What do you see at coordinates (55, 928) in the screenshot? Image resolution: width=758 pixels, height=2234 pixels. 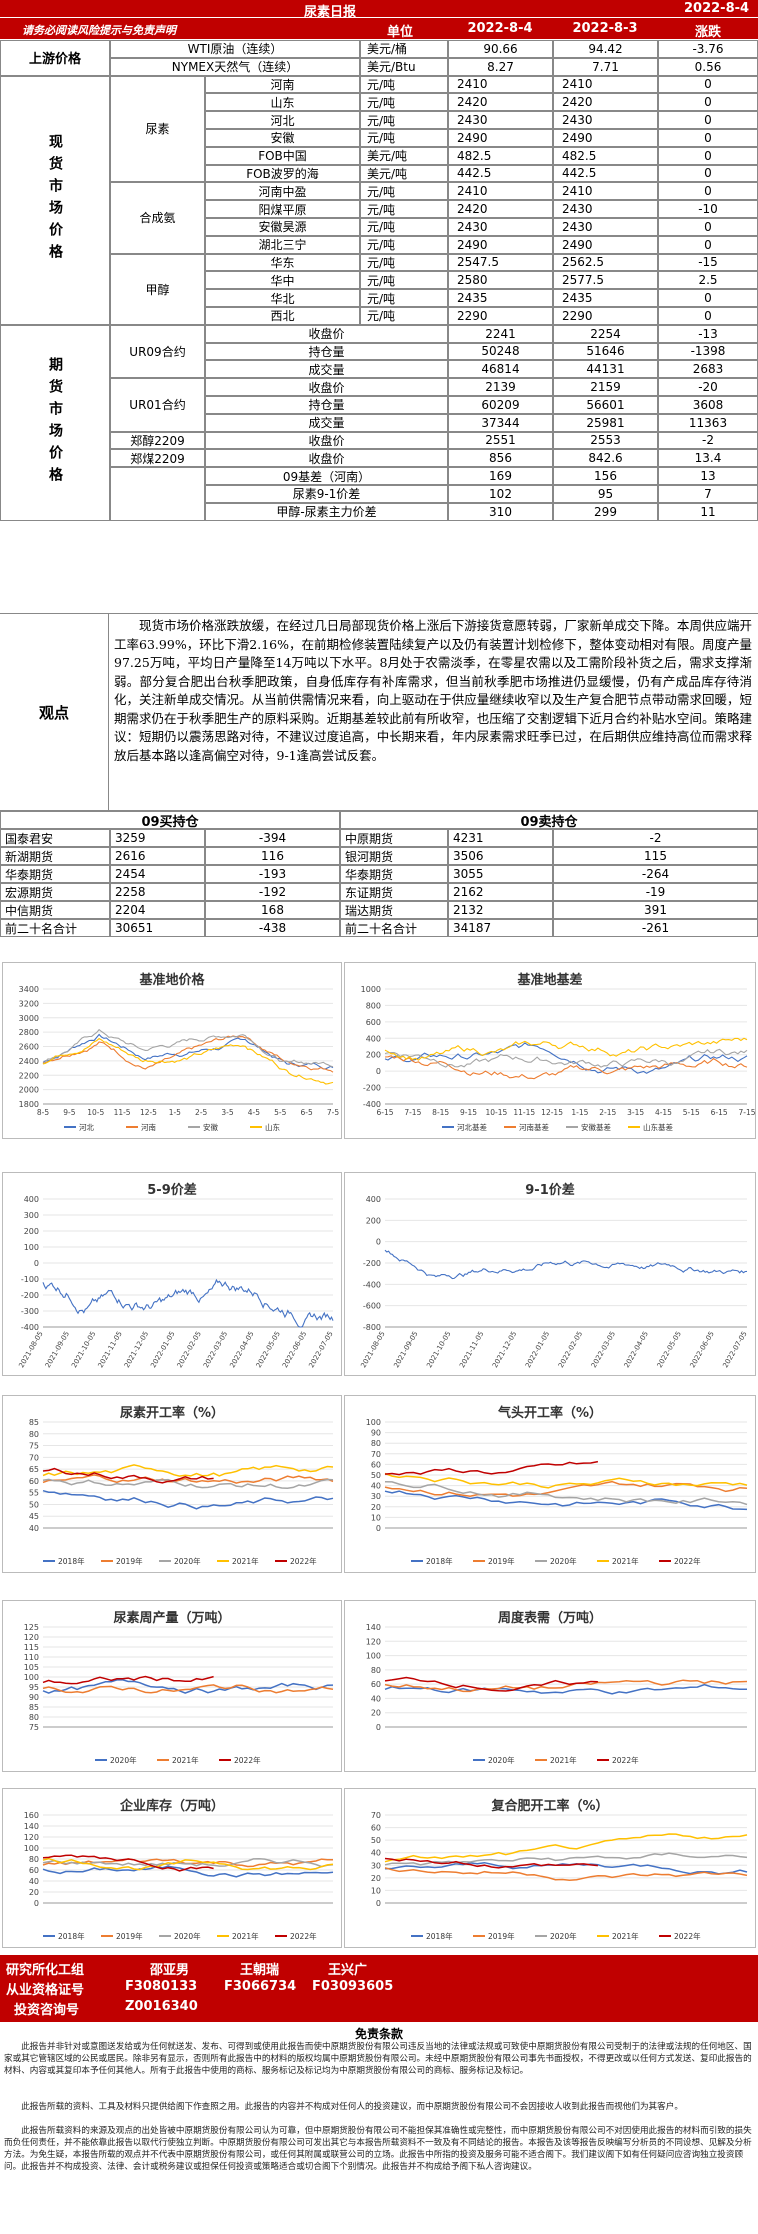 I see `buy-broker: 前二十名合计` at bounding box center [55, 928].